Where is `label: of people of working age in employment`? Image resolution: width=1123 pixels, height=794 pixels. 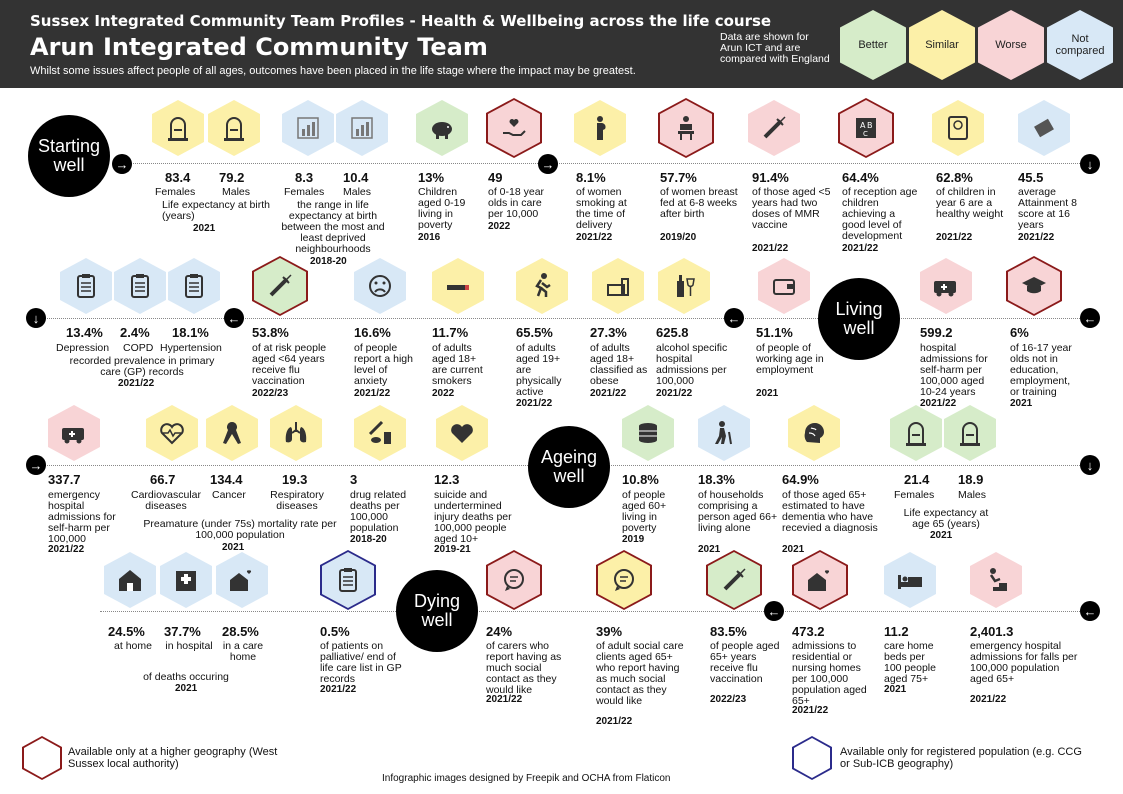
label: of people of working age in employment is located at coordinates (790, 359).